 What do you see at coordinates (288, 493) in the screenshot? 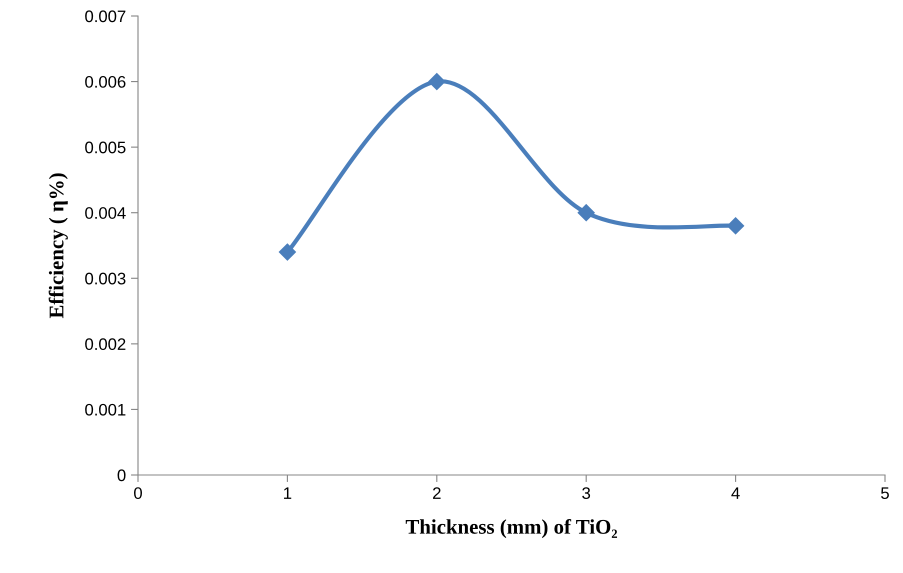
I see `x-tick-label: 1` at bounding box center [288, 493].